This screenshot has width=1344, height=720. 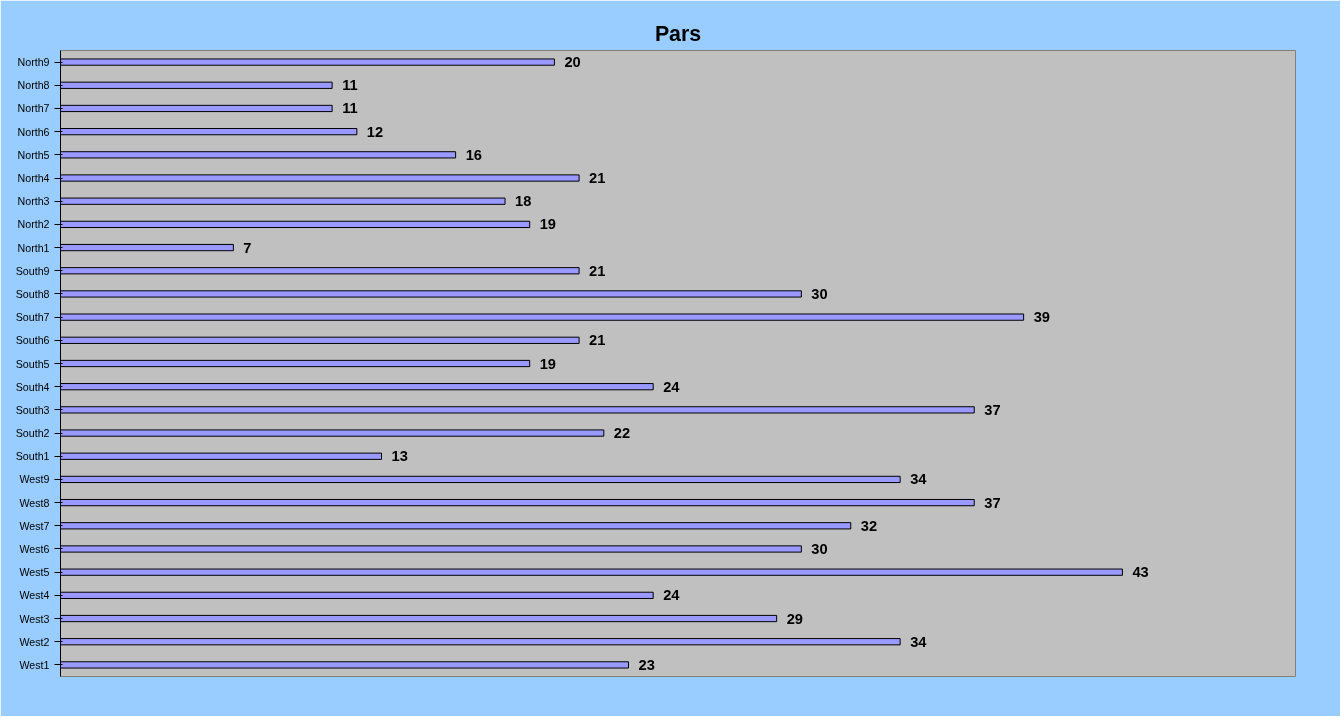 What do you see at coordinates (32, 340) in the screenshot?
I see `y-tick-label: South6` at bounding box center [32, 340].